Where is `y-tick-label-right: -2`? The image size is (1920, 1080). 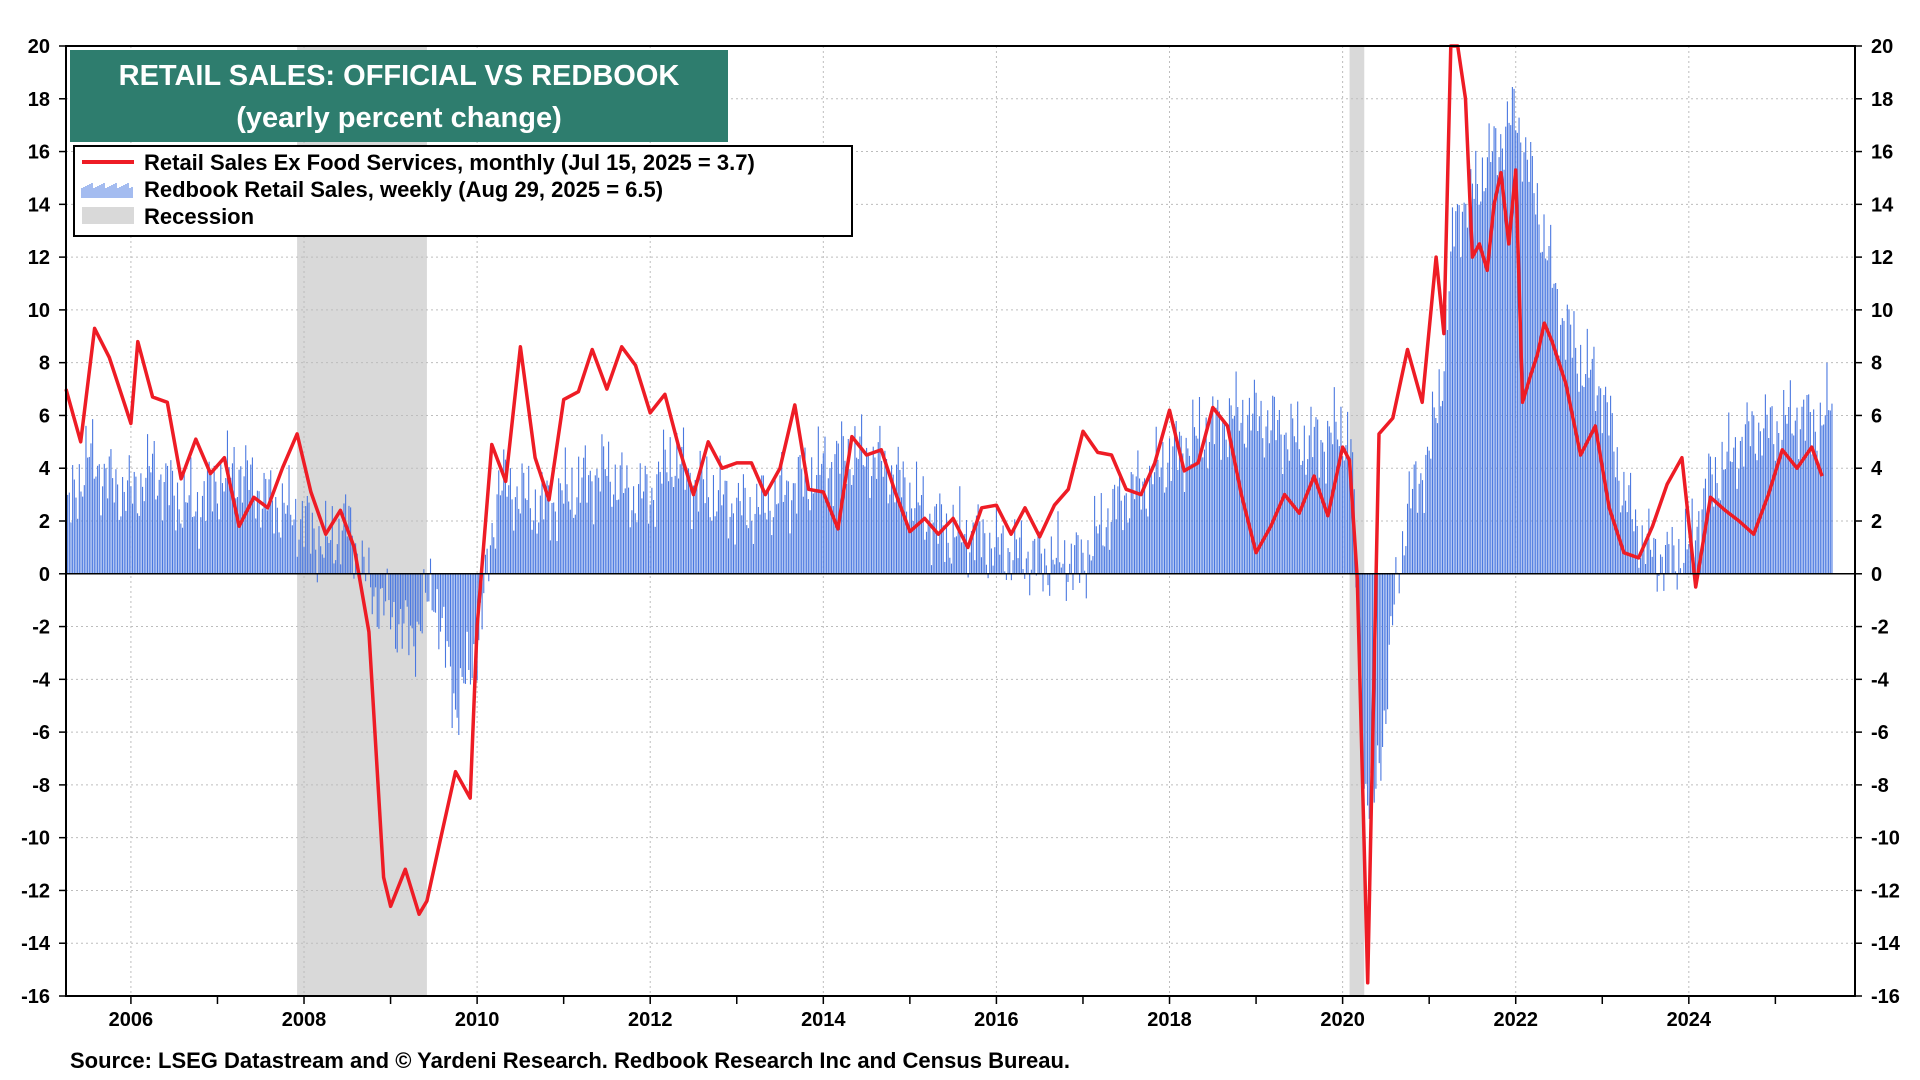 y-tick-label-right: -2 is located at coordinates (1880, 628).